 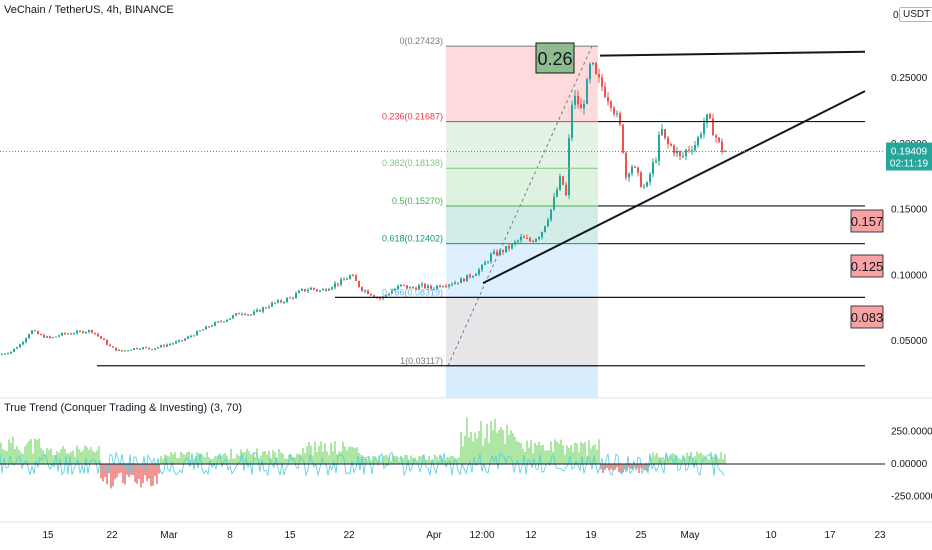 I want to click on target-label: 0.083, so click(x=867, y=317).